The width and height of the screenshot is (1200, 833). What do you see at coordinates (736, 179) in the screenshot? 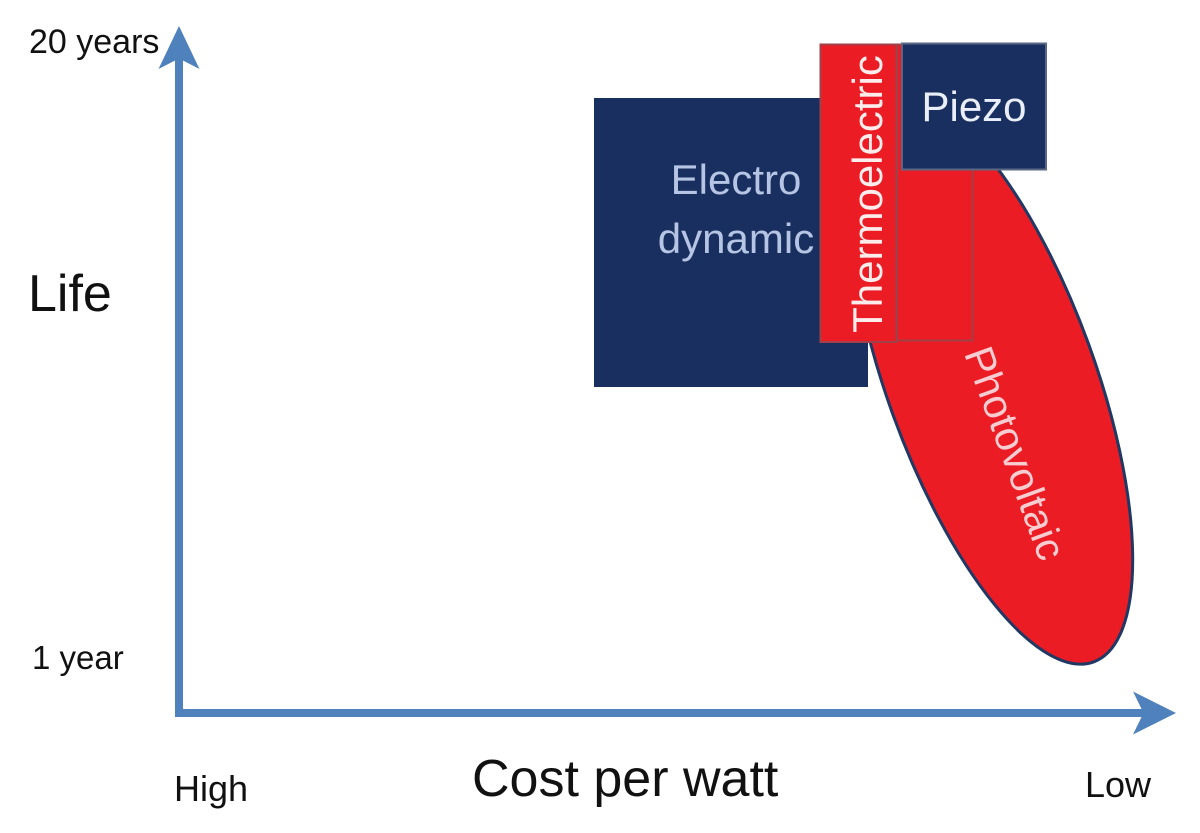
I see `svg-text: Electro` at bounding box center [736, 179].